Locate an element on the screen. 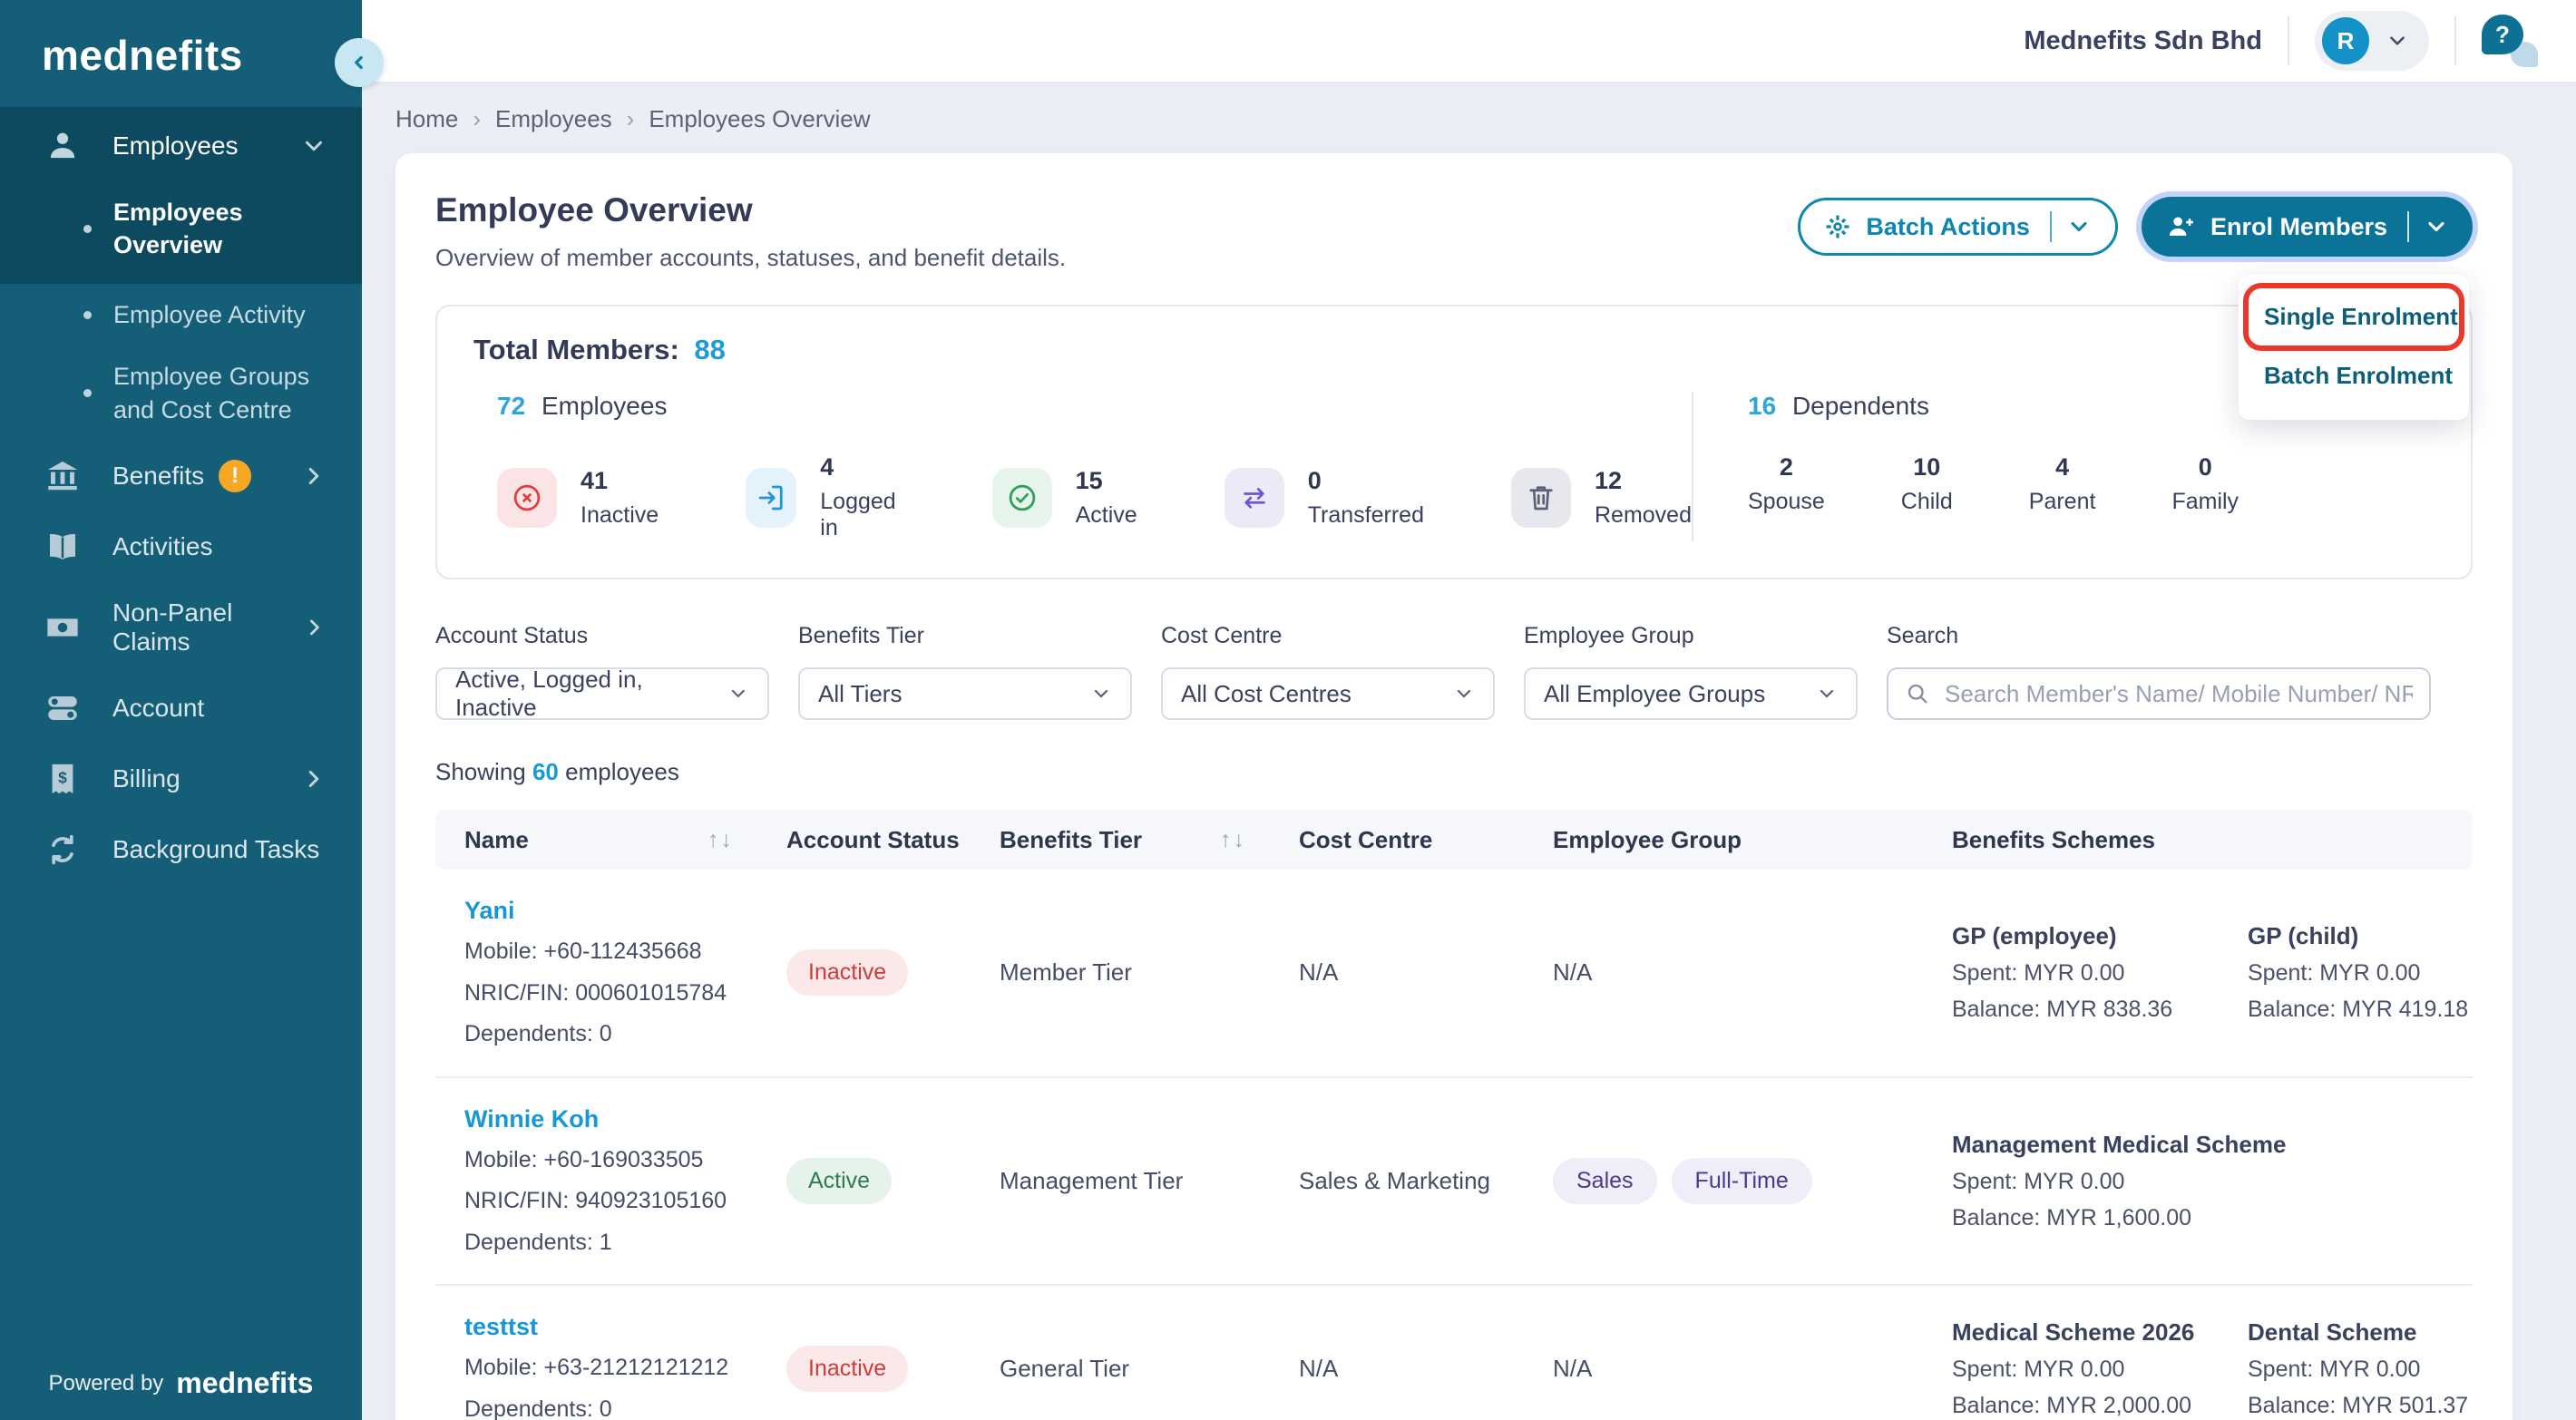 The height and width of the screenshot is (1420, 2576). warning-badge: ! is located at coordinates (235, 477).